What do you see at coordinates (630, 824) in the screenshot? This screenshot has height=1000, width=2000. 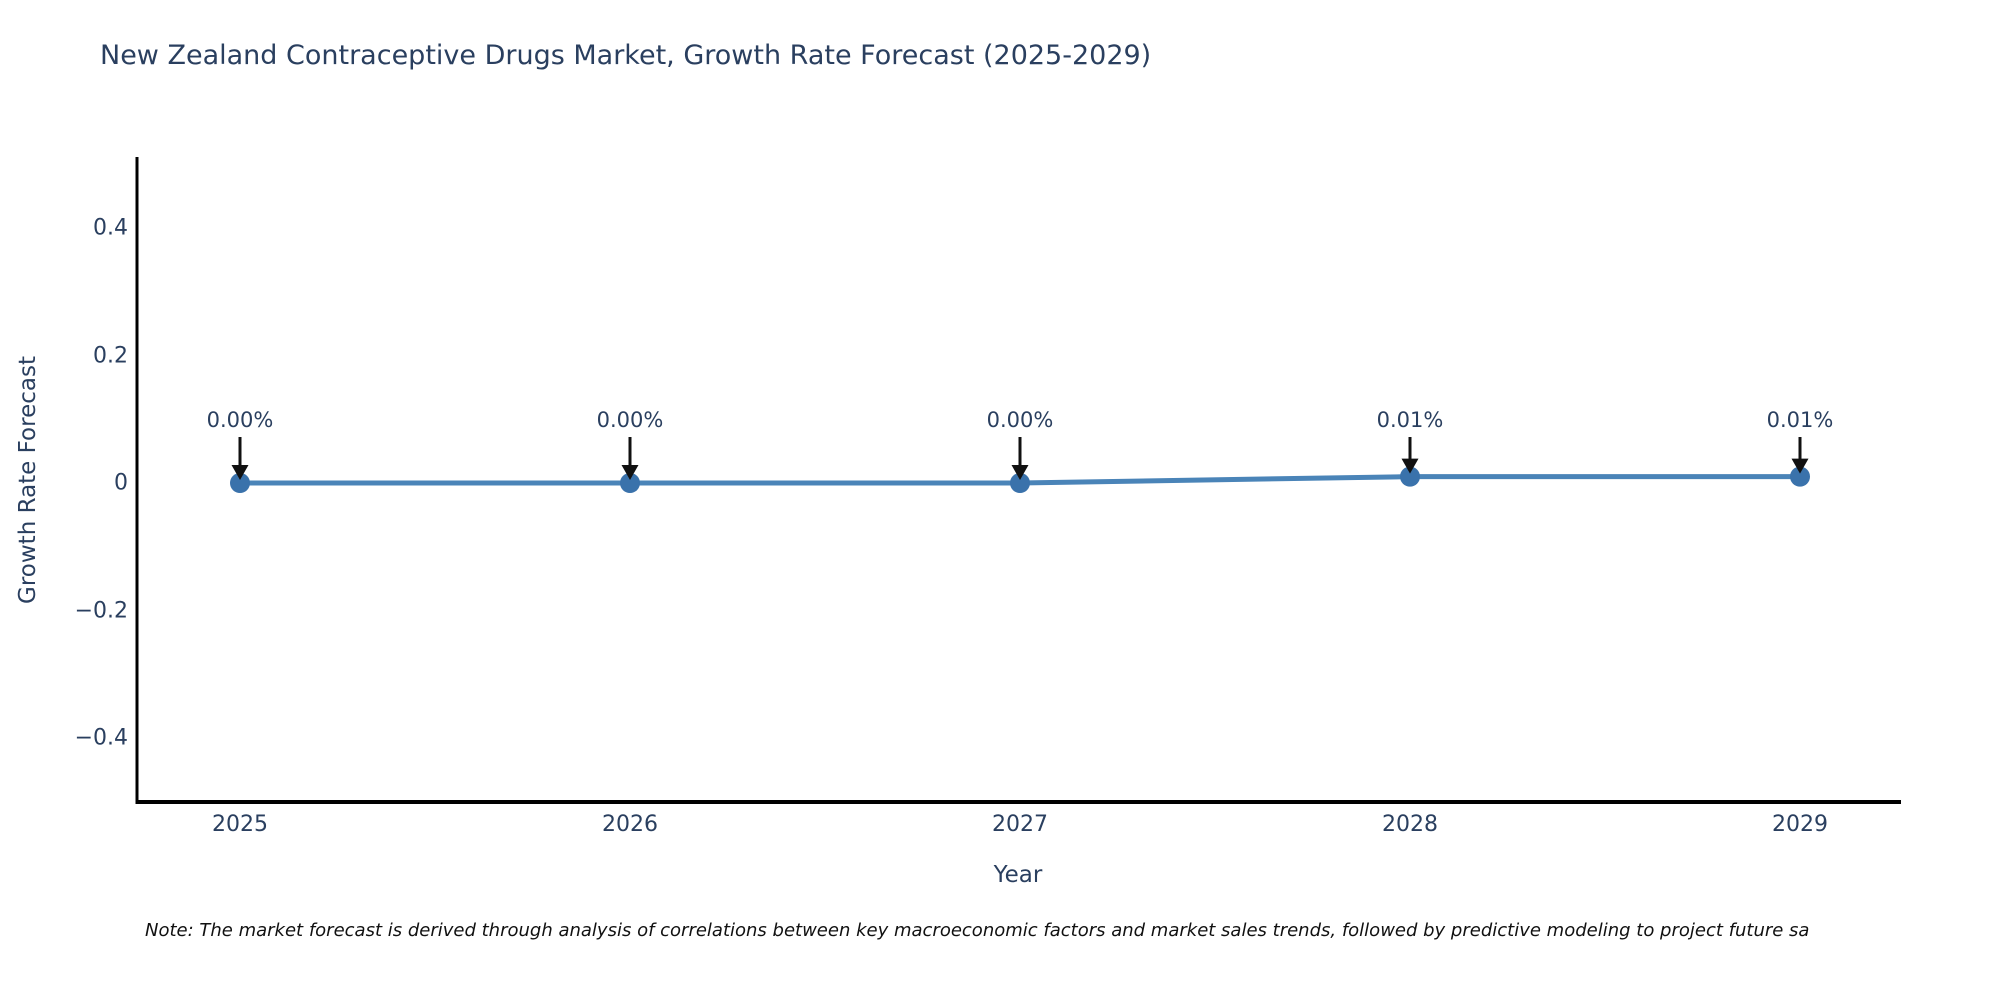 I see `x-tick-label: 2026` at bounding box center [630, 824].